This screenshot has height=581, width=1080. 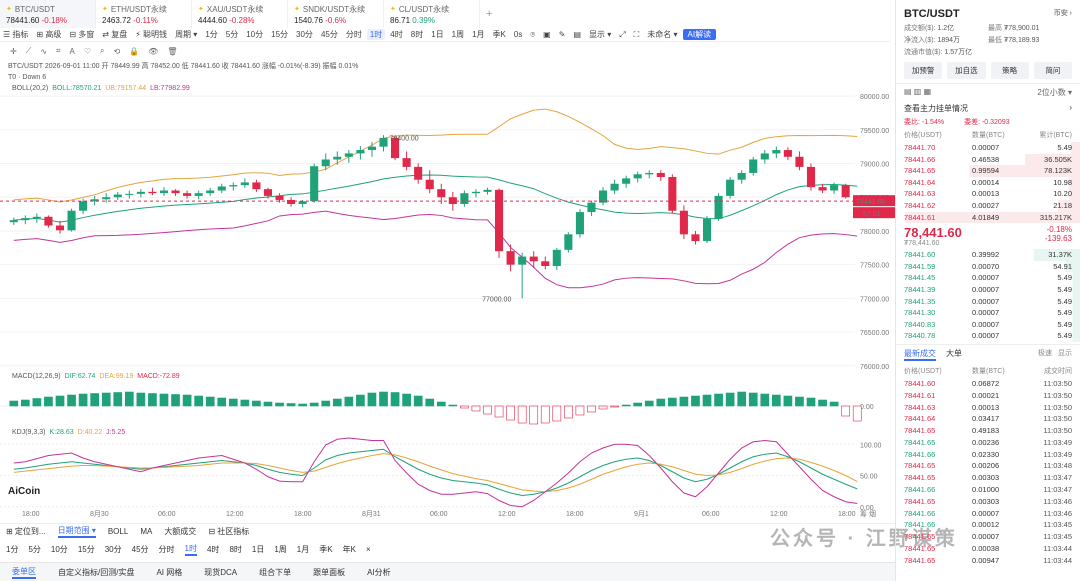 I want to click on period-item: 45分, so click(x=140, y=549).